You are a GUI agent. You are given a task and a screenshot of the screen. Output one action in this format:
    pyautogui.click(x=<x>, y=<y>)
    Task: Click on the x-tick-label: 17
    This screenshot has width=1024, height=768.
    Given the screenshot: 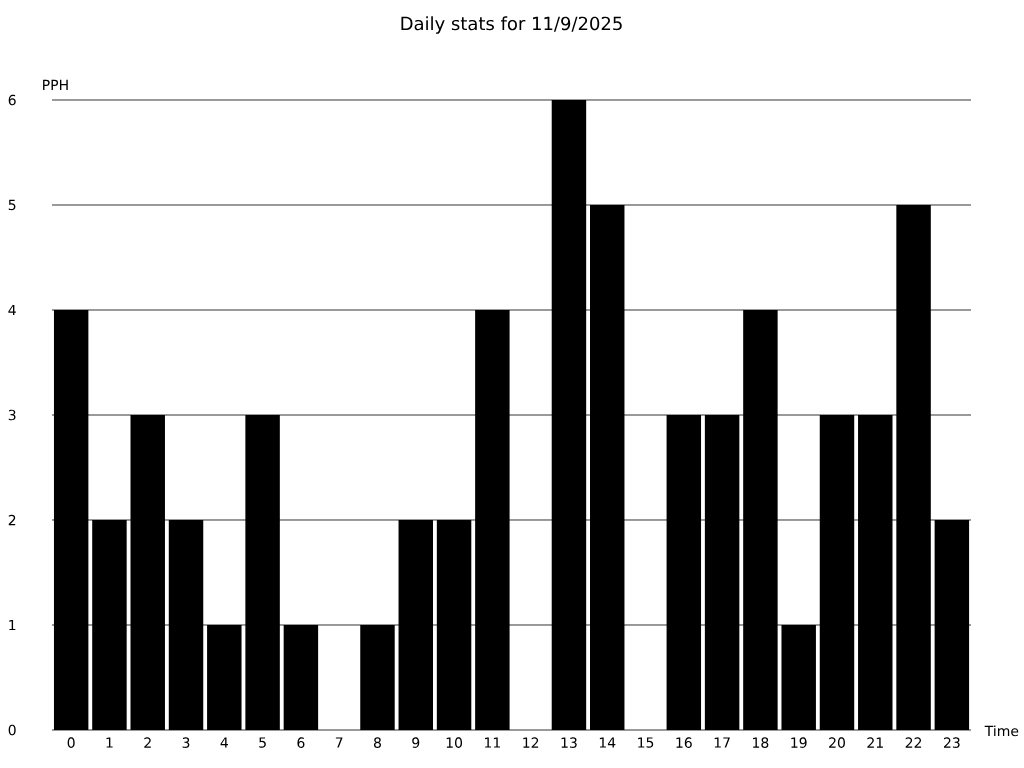 What is the action you would take?
    pyautogui.click(x=722, y=742)
    